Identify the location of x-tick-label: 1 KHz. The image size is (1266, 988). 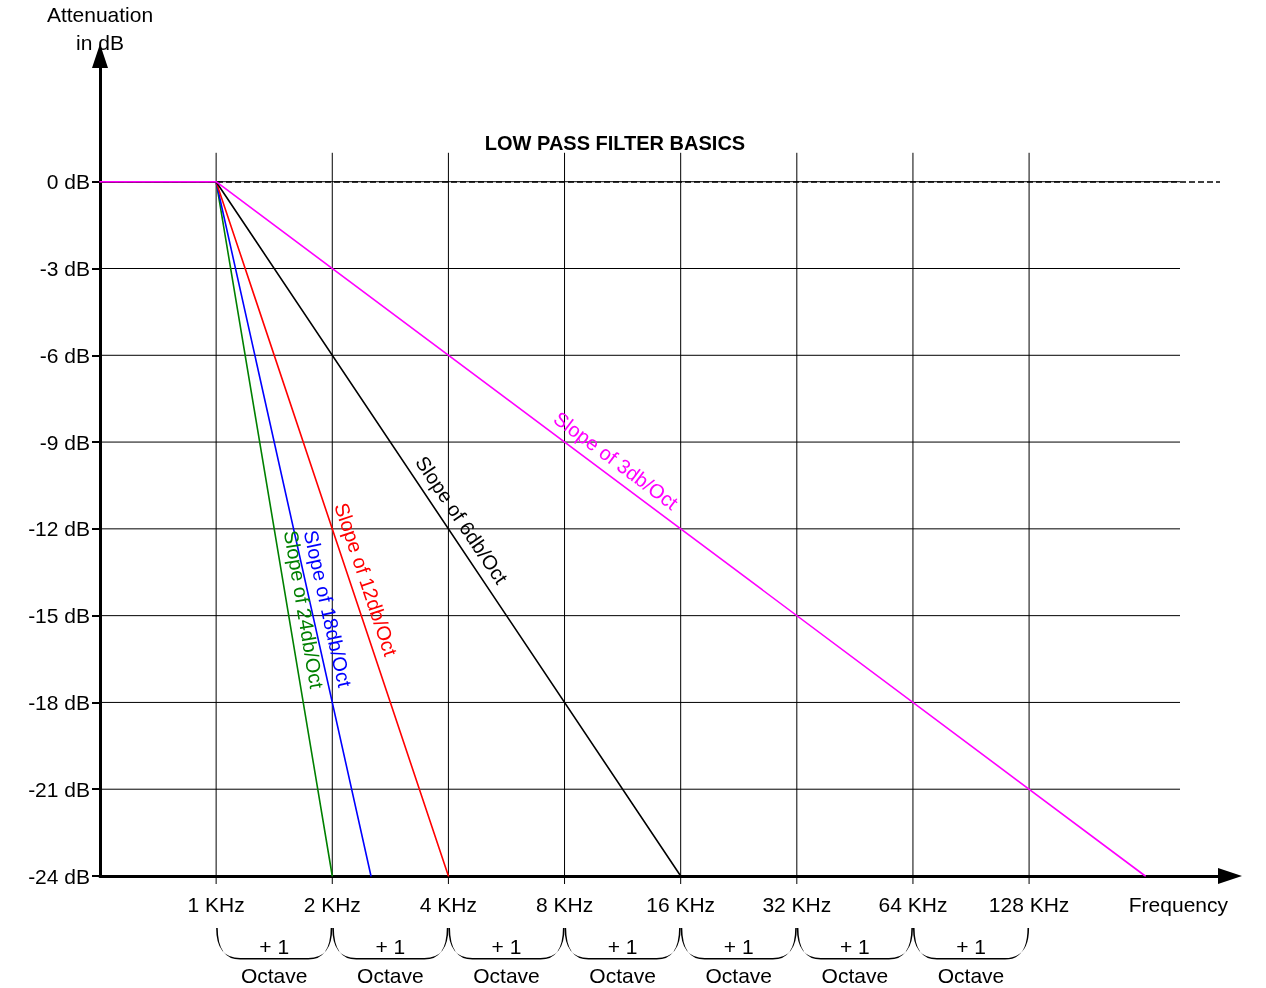
(216, 904).